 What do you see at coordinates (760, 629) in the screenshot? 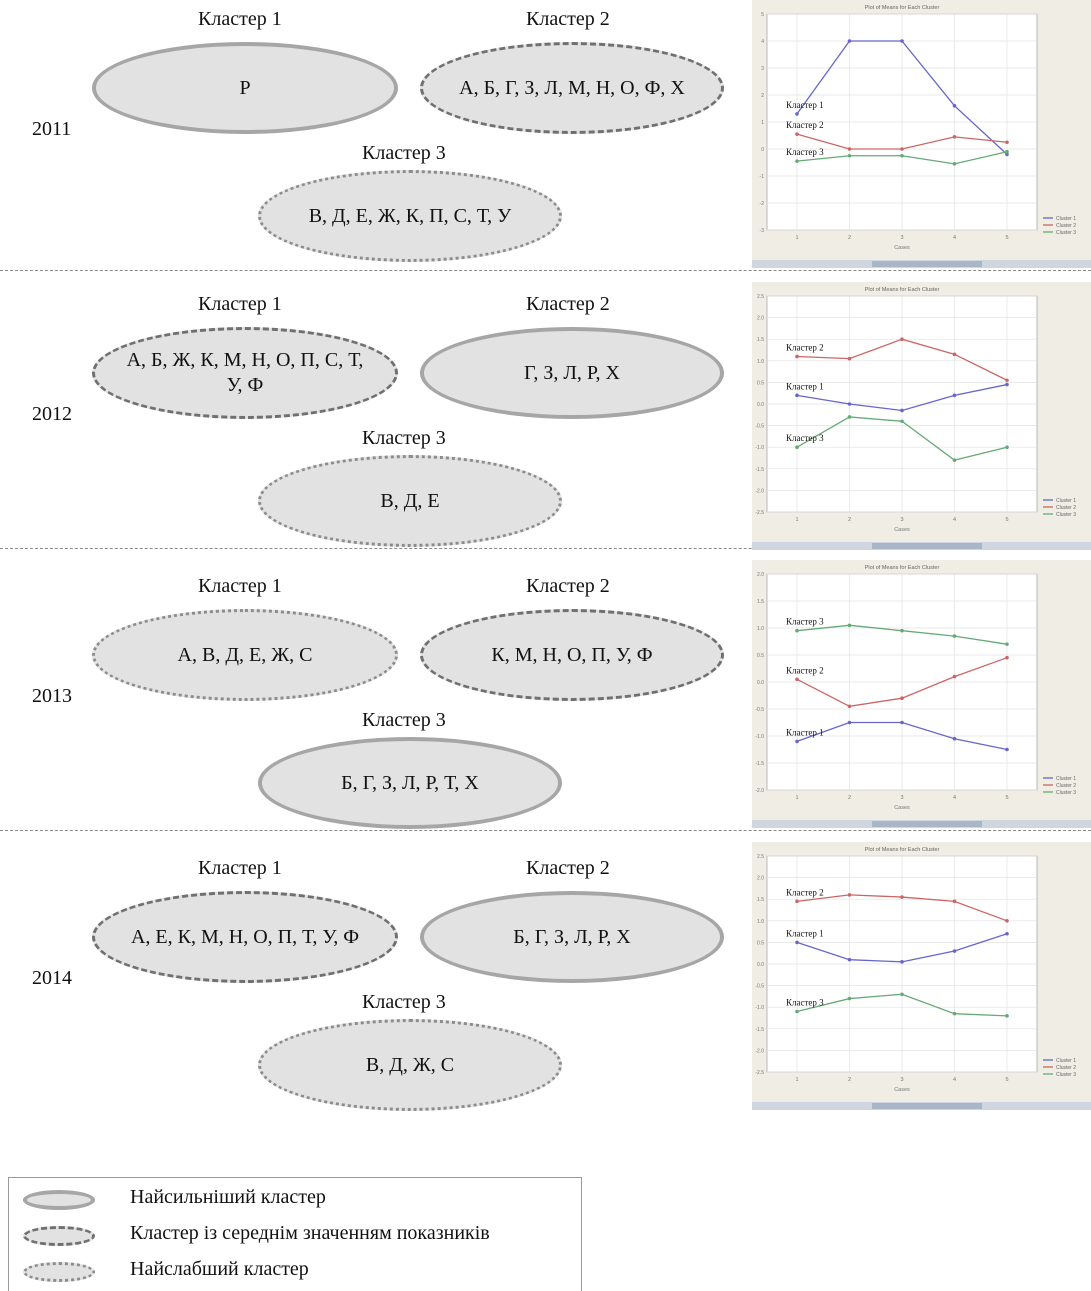
I see `y-tick-label: 1.0` at bounding box center [760, 629].